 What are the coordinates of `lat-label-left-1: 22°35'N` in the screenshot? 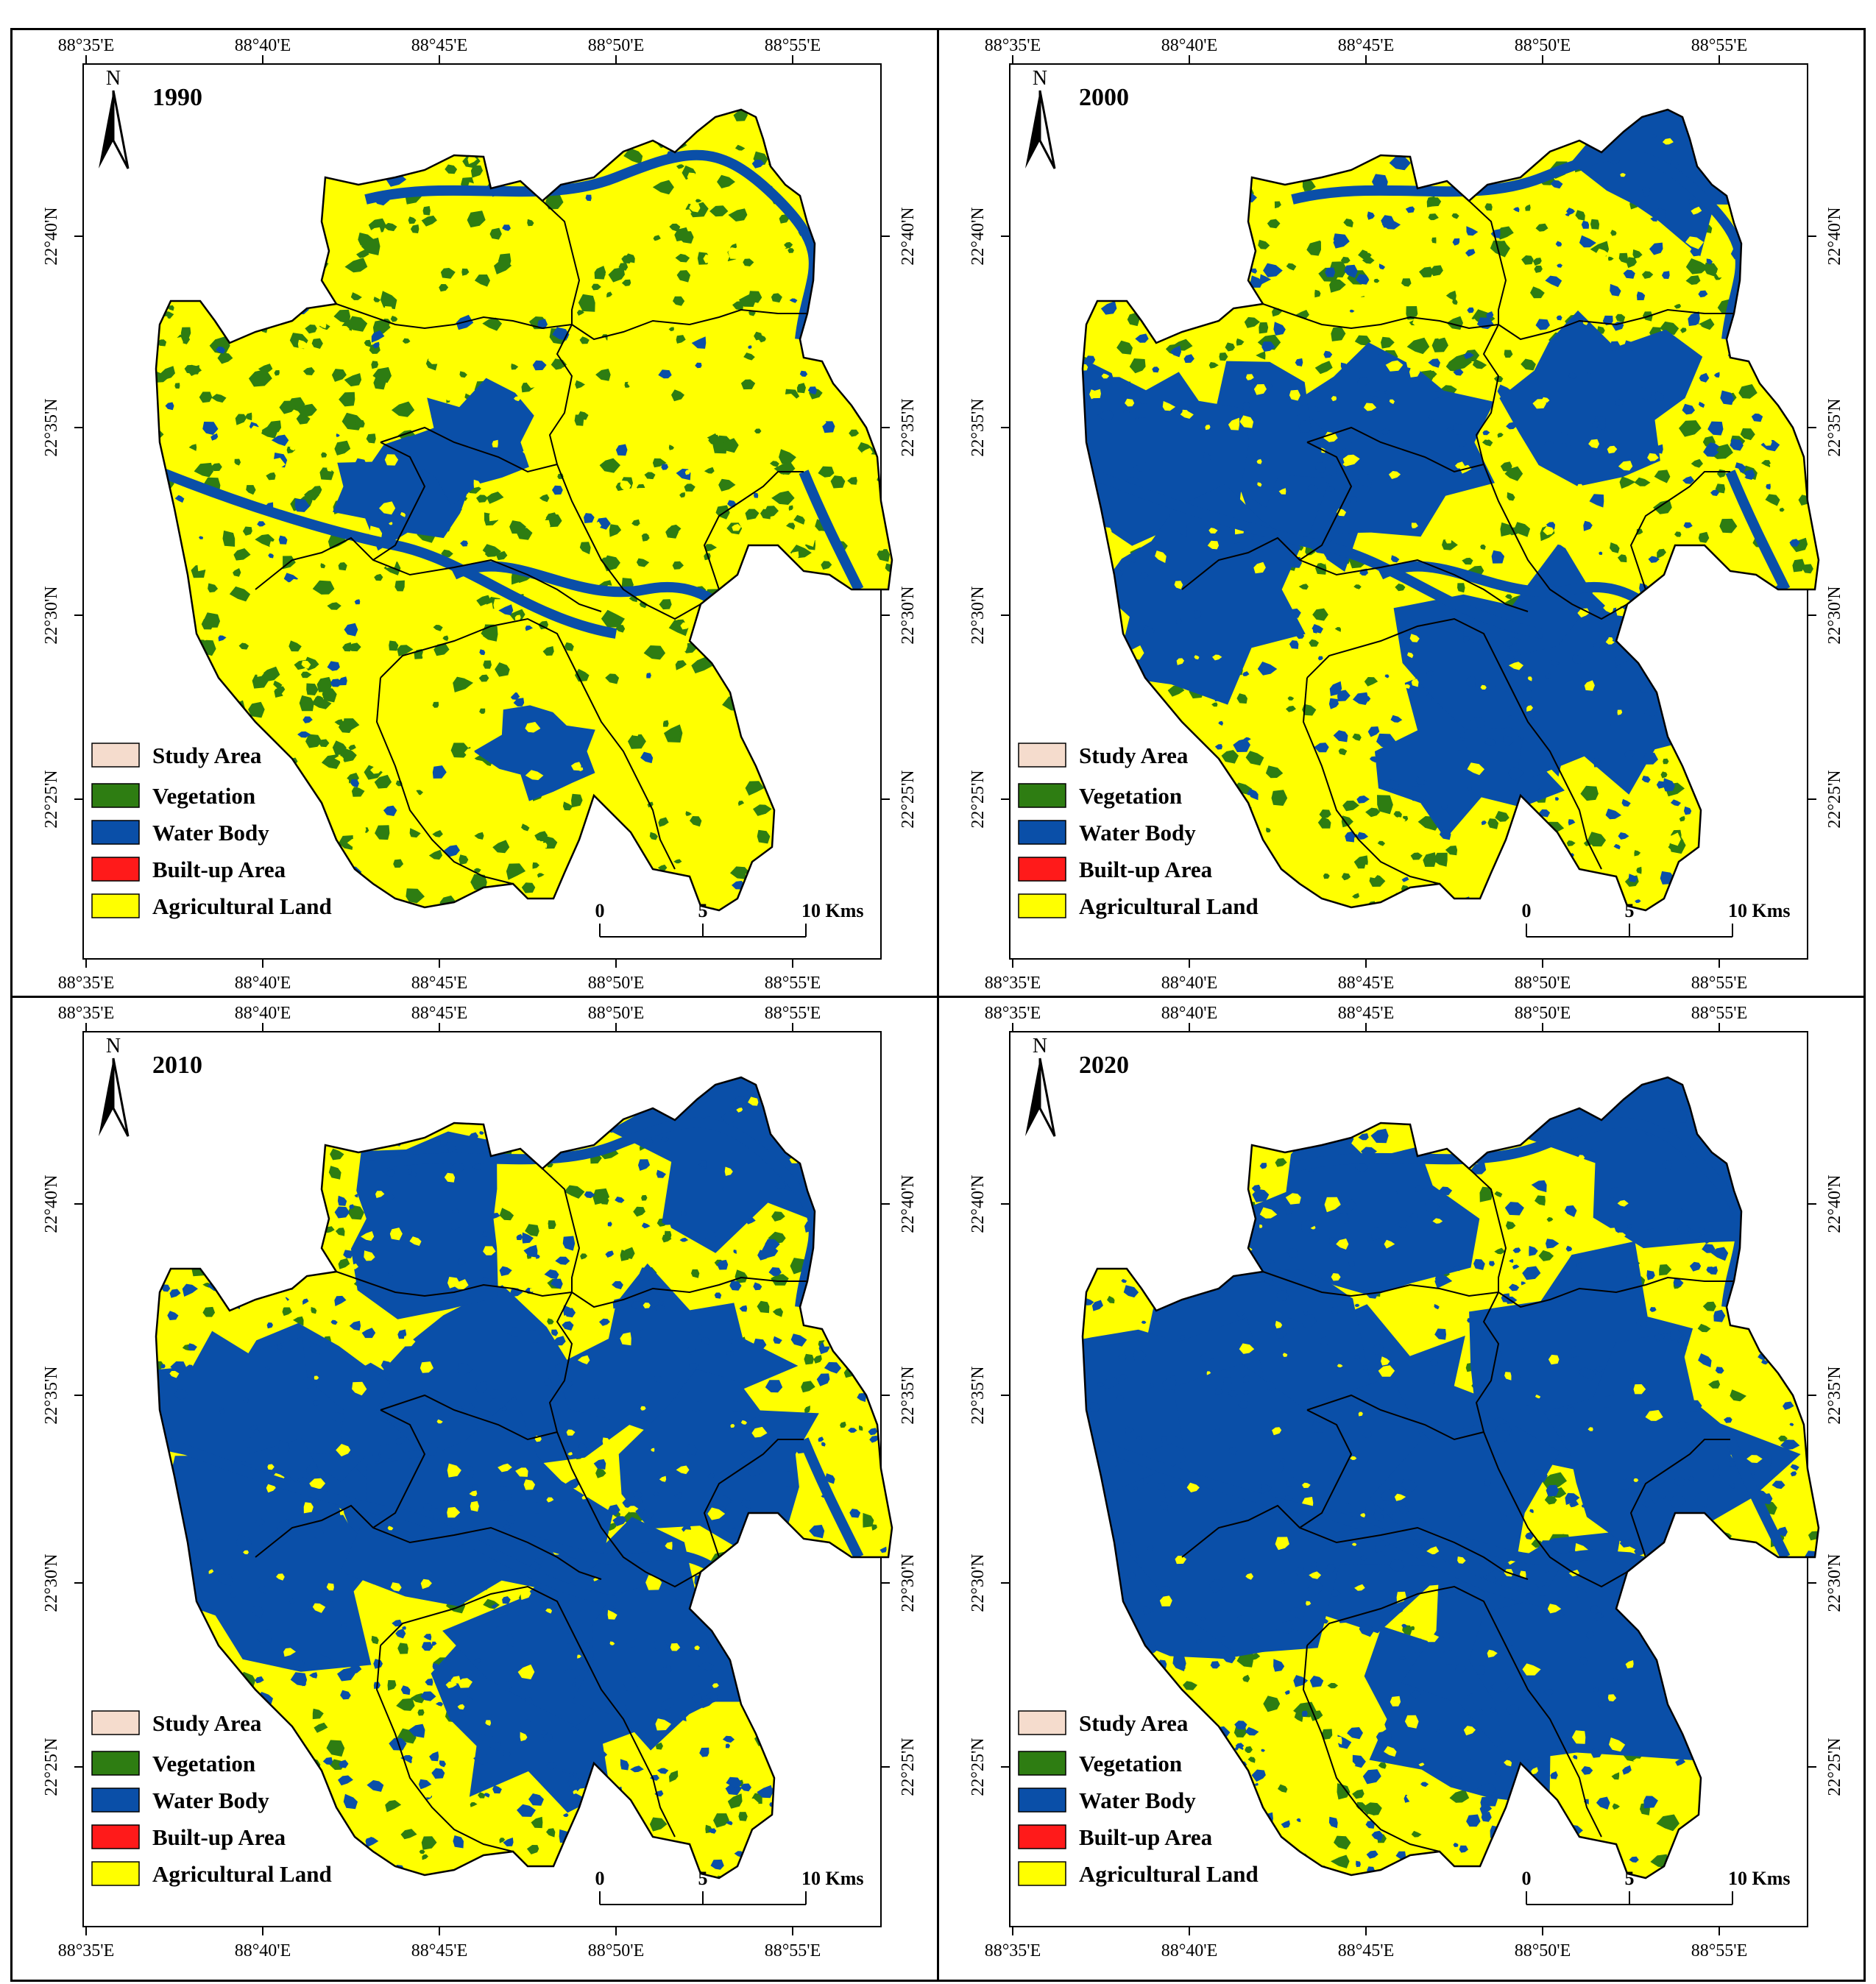 It's located at (51, 427).